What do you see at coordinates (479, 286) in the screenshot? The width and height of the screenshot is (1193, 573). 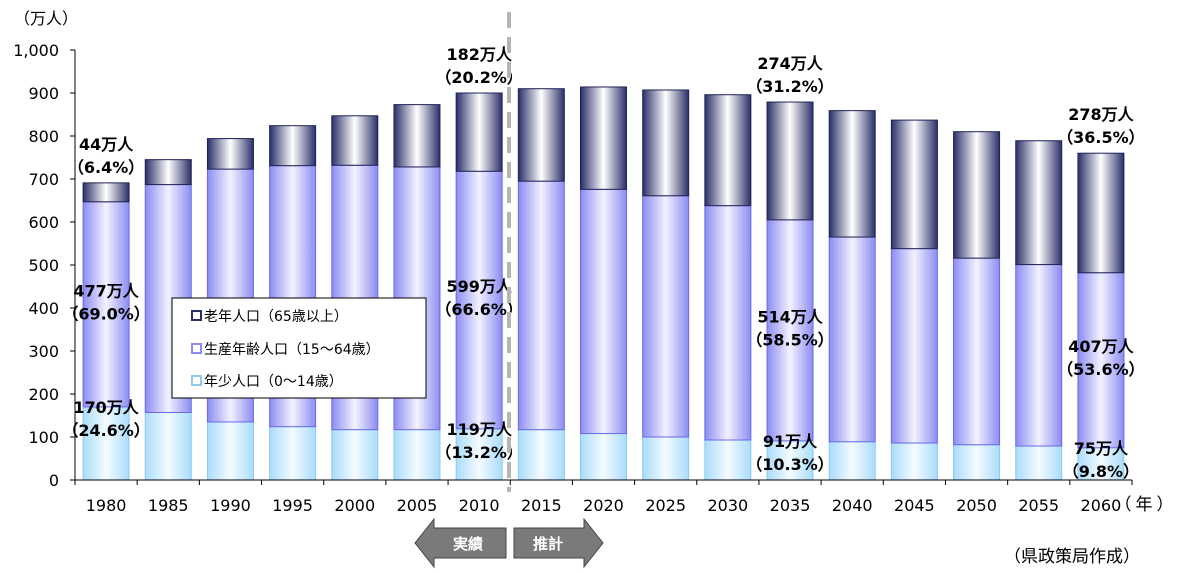 I see `data-label: 599万人` at bounding box center [479, 286].